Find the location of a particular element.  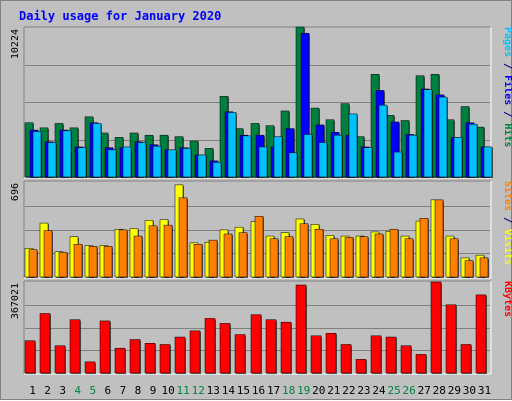

bar-pages-day-29-fill is located at coordinates (458, 157).